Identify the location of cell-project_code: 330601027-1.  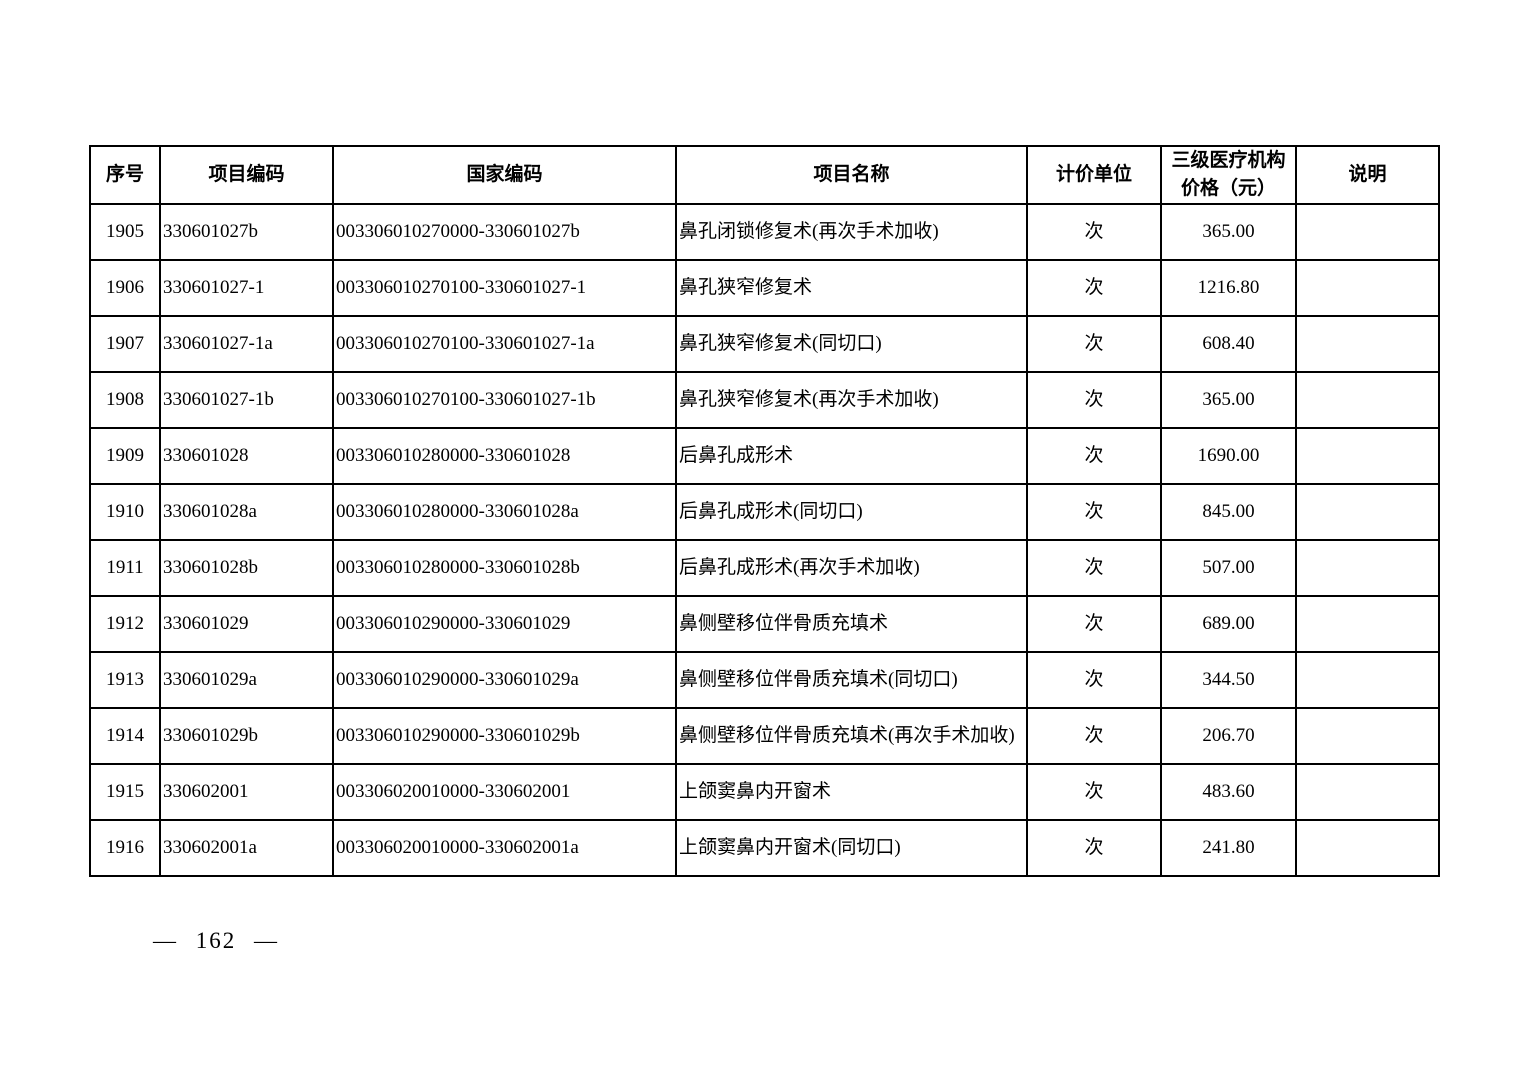
(246, 288).